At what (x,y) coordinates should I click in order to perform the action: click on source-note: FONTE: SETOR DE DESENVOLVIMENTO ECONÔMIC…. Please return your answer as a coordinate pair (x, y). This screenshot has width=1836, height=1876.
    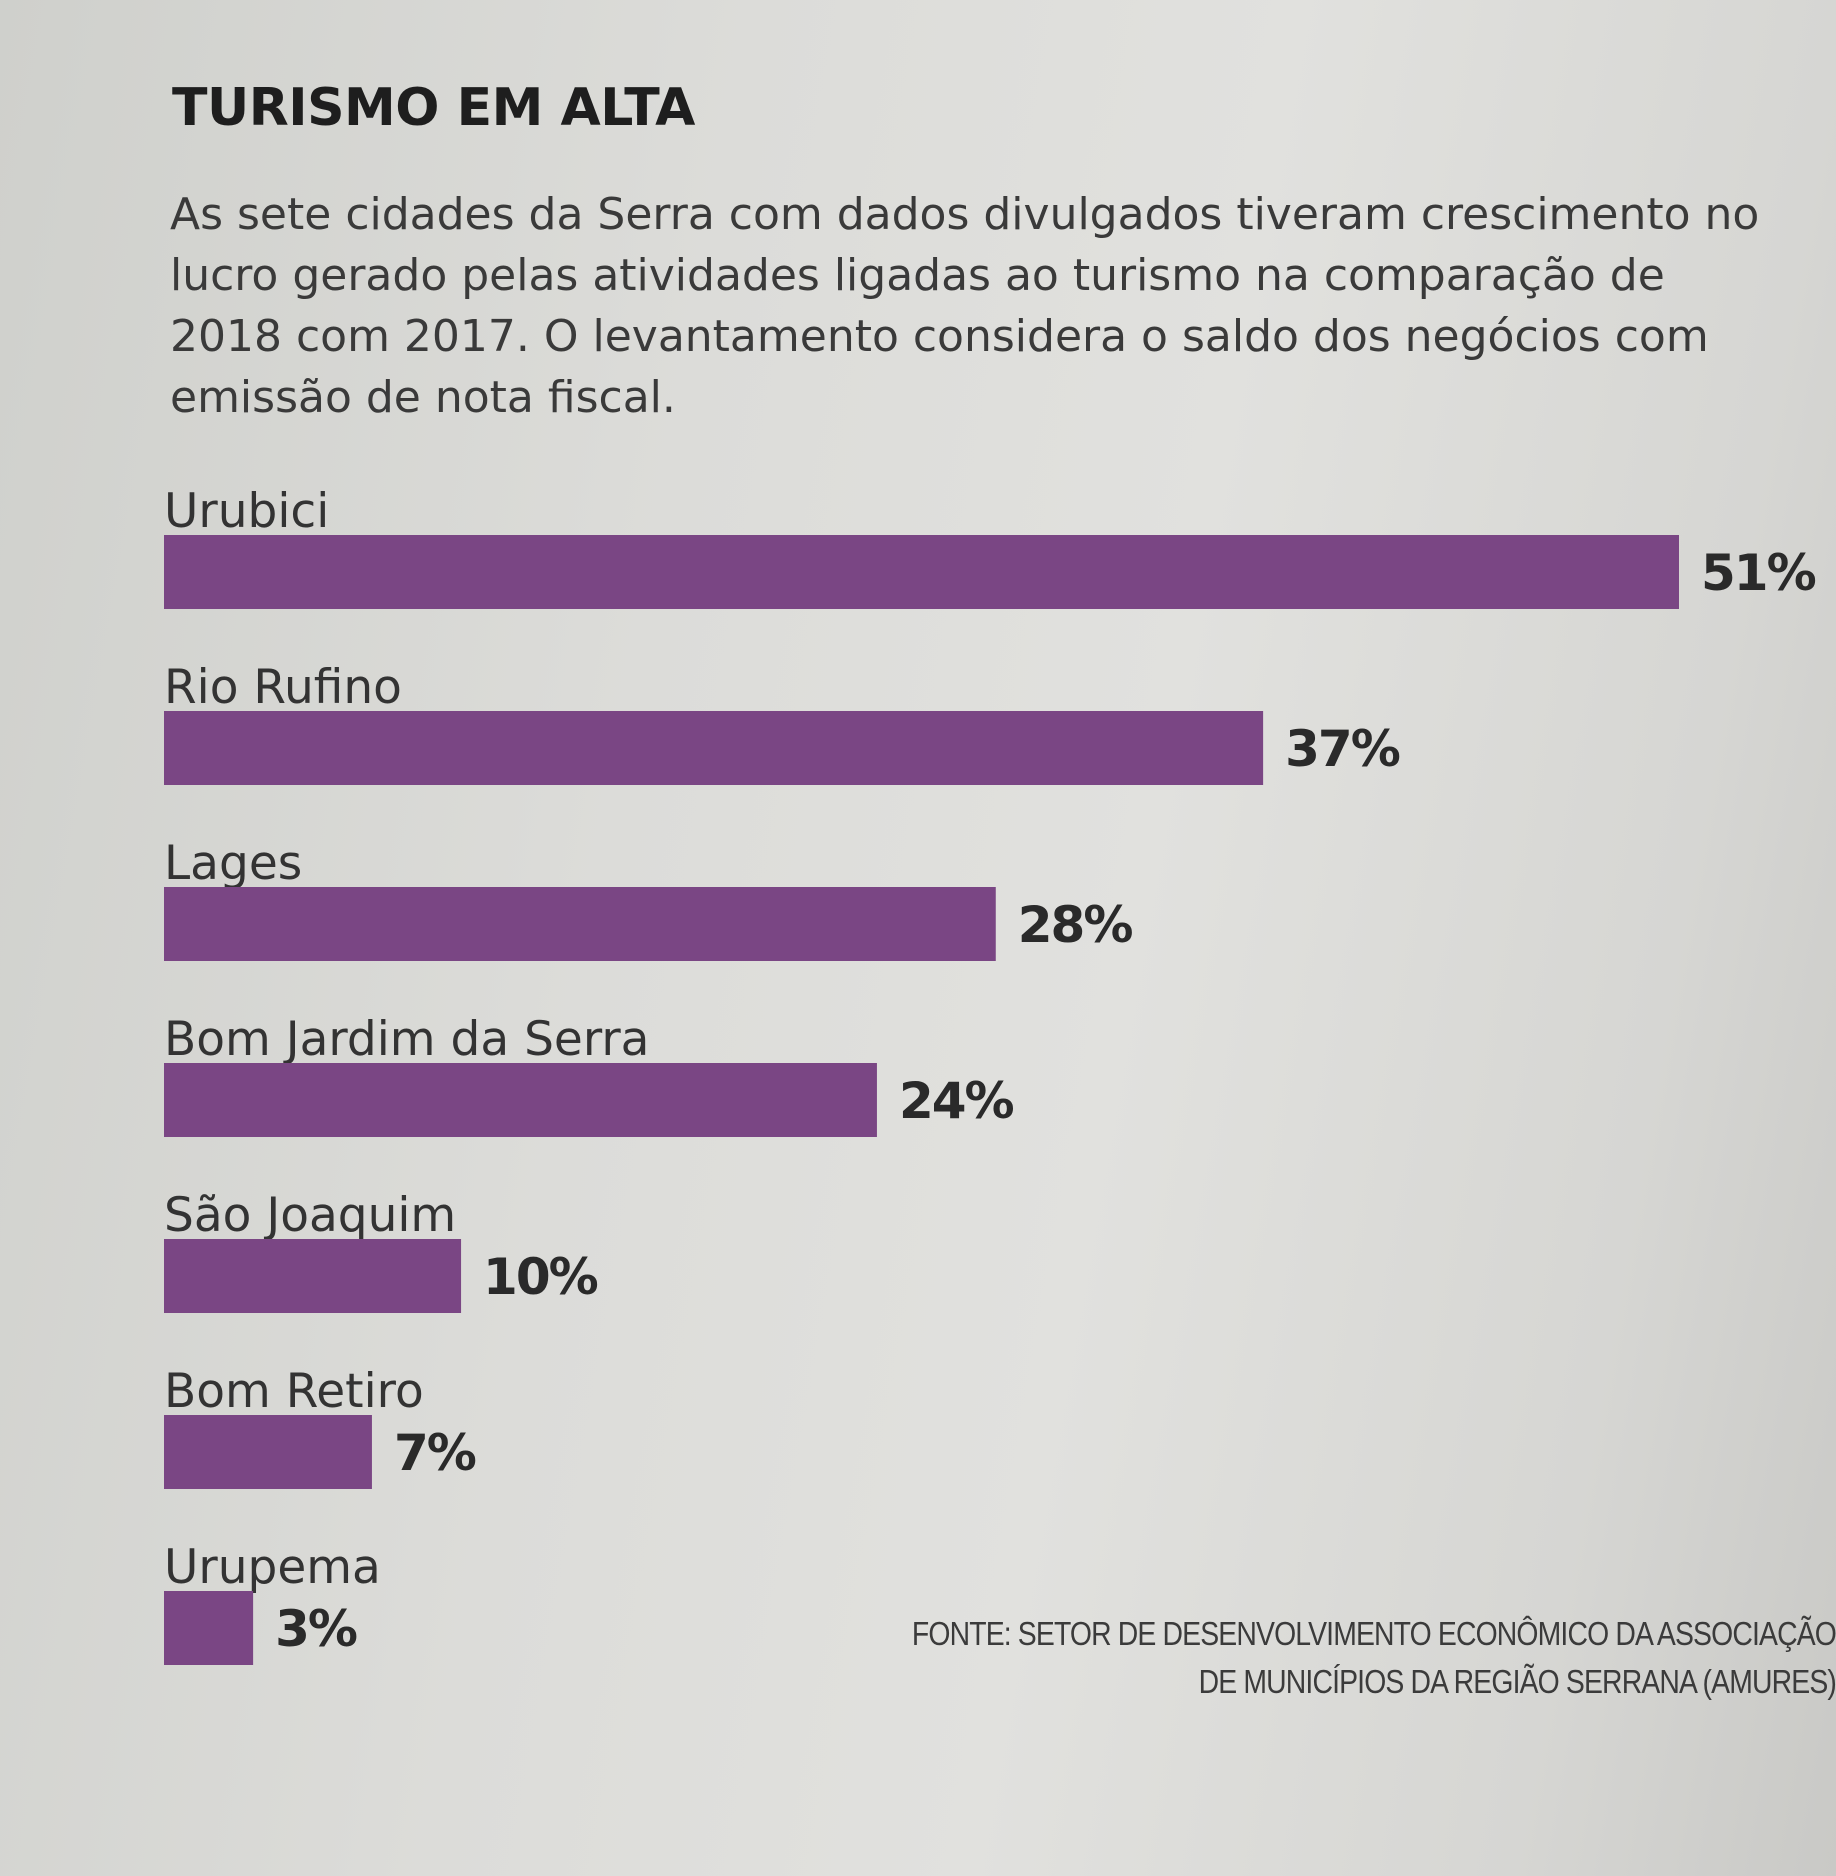
    Looking at the image, I should click on (1373, 1657).